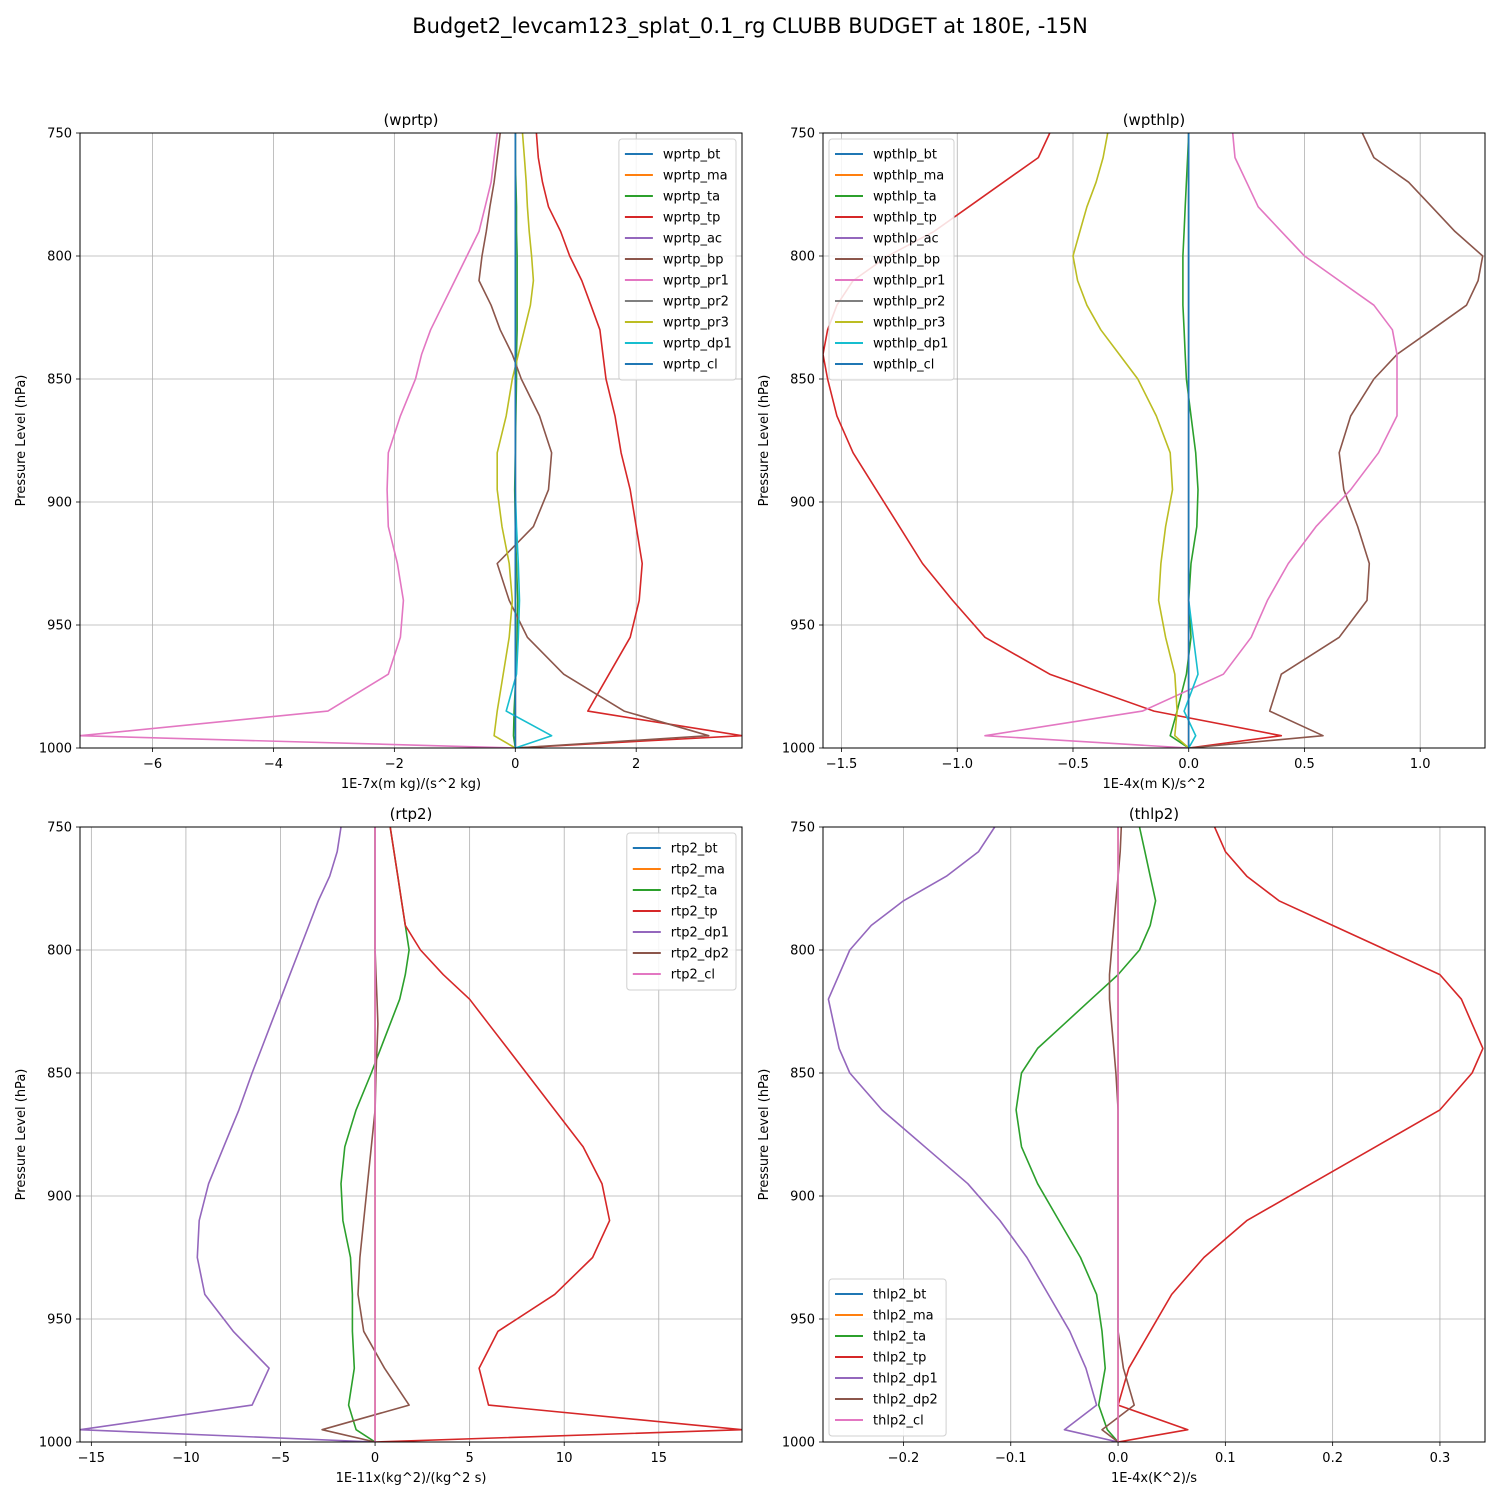 This screenshot has width=1500, height=1500. I want to click on series-line-wprtp_tp, so click(628, 440).